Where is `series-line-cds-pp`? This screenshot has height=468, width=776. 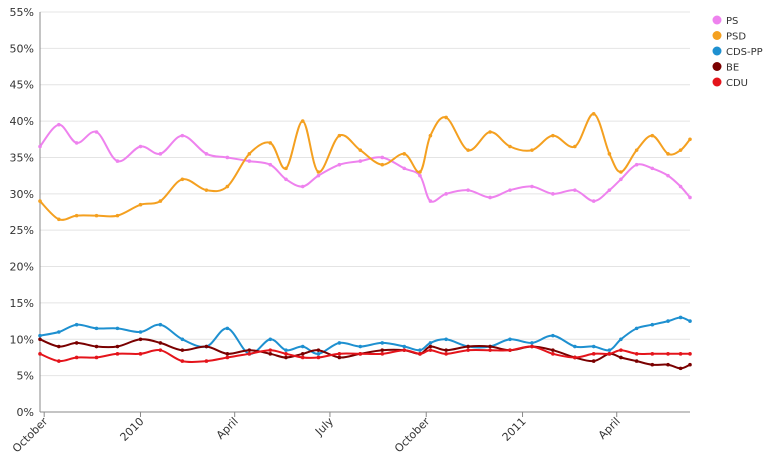 series-line-cds-pp is located at coordinates (365, 335).